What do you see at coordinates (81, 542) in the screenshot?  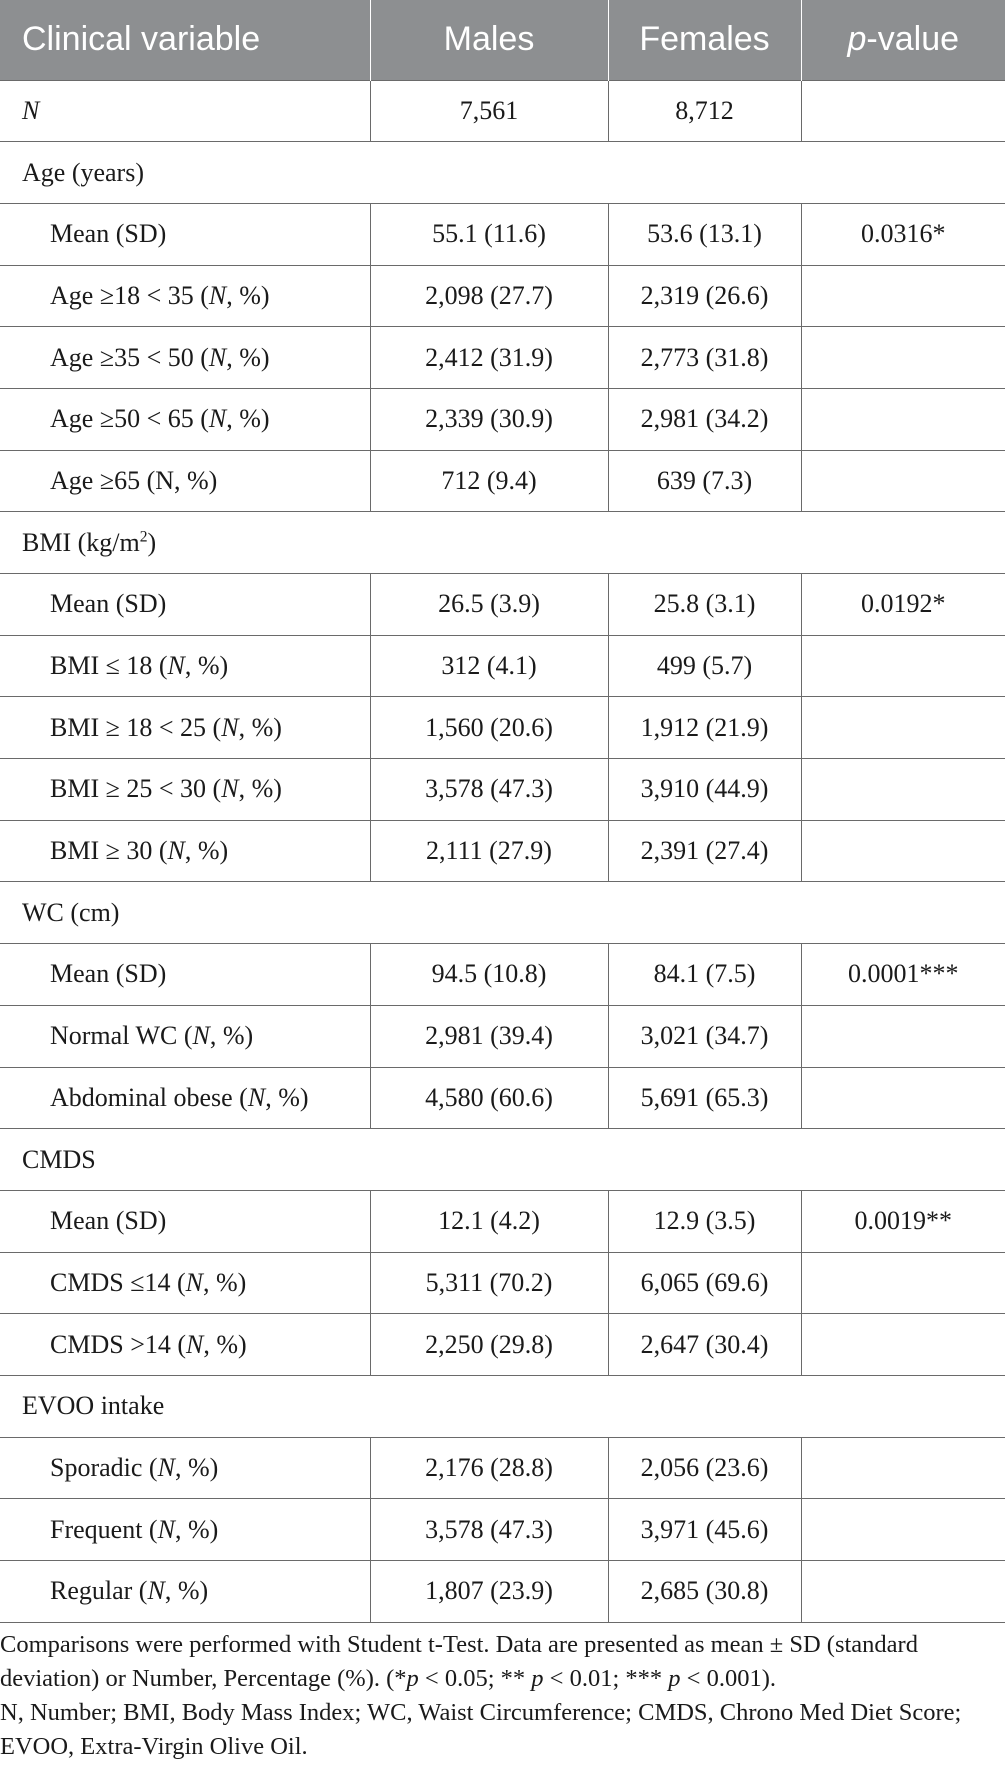 I see `label-text: BMI (kg/m` at bounding box center [81, 542].